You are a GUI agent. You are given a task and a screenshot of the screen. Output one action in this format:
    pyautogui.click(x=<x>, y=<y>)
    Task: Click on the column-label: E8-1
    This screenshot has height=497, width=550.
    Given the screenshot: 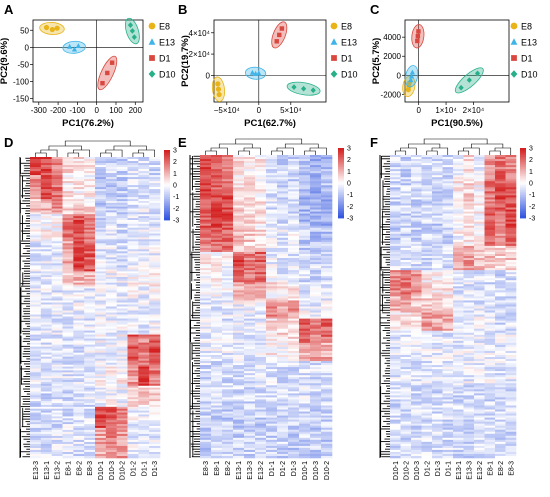 What is the action you would take?
    pyautogui.click(x=217, y=468)
    